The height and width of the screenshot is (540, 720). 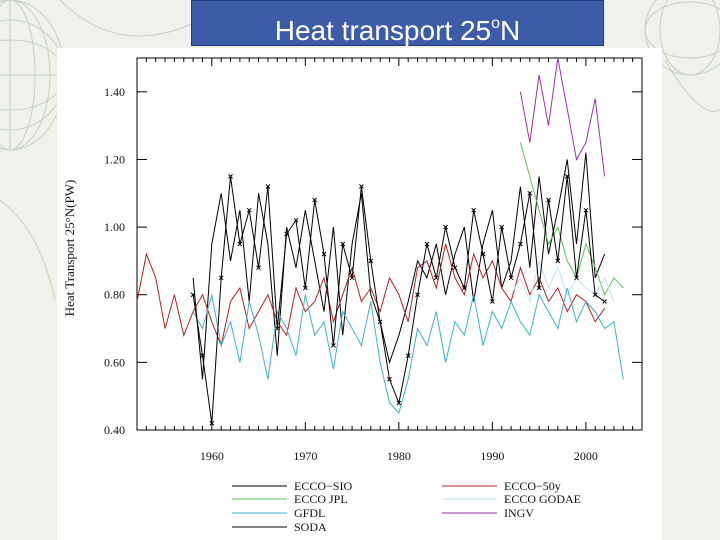 I want to click on x-tick-label: 1980, so click(x=399, y=456).